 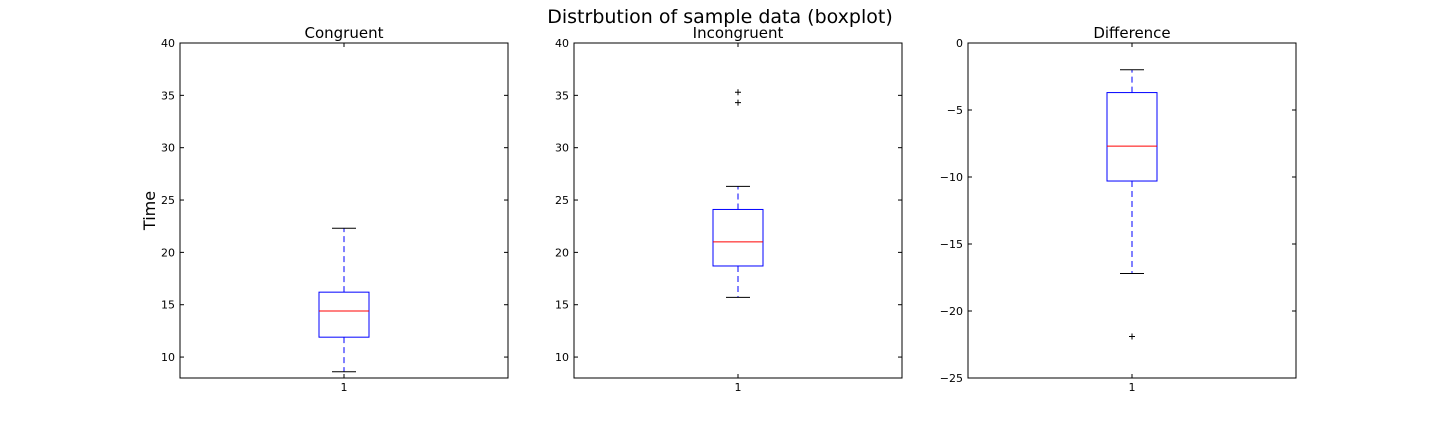 What do you see at coordinates (955, 110) in the screenshot?
I see `y-tick-label: −5` at bounding box center [955, 110].